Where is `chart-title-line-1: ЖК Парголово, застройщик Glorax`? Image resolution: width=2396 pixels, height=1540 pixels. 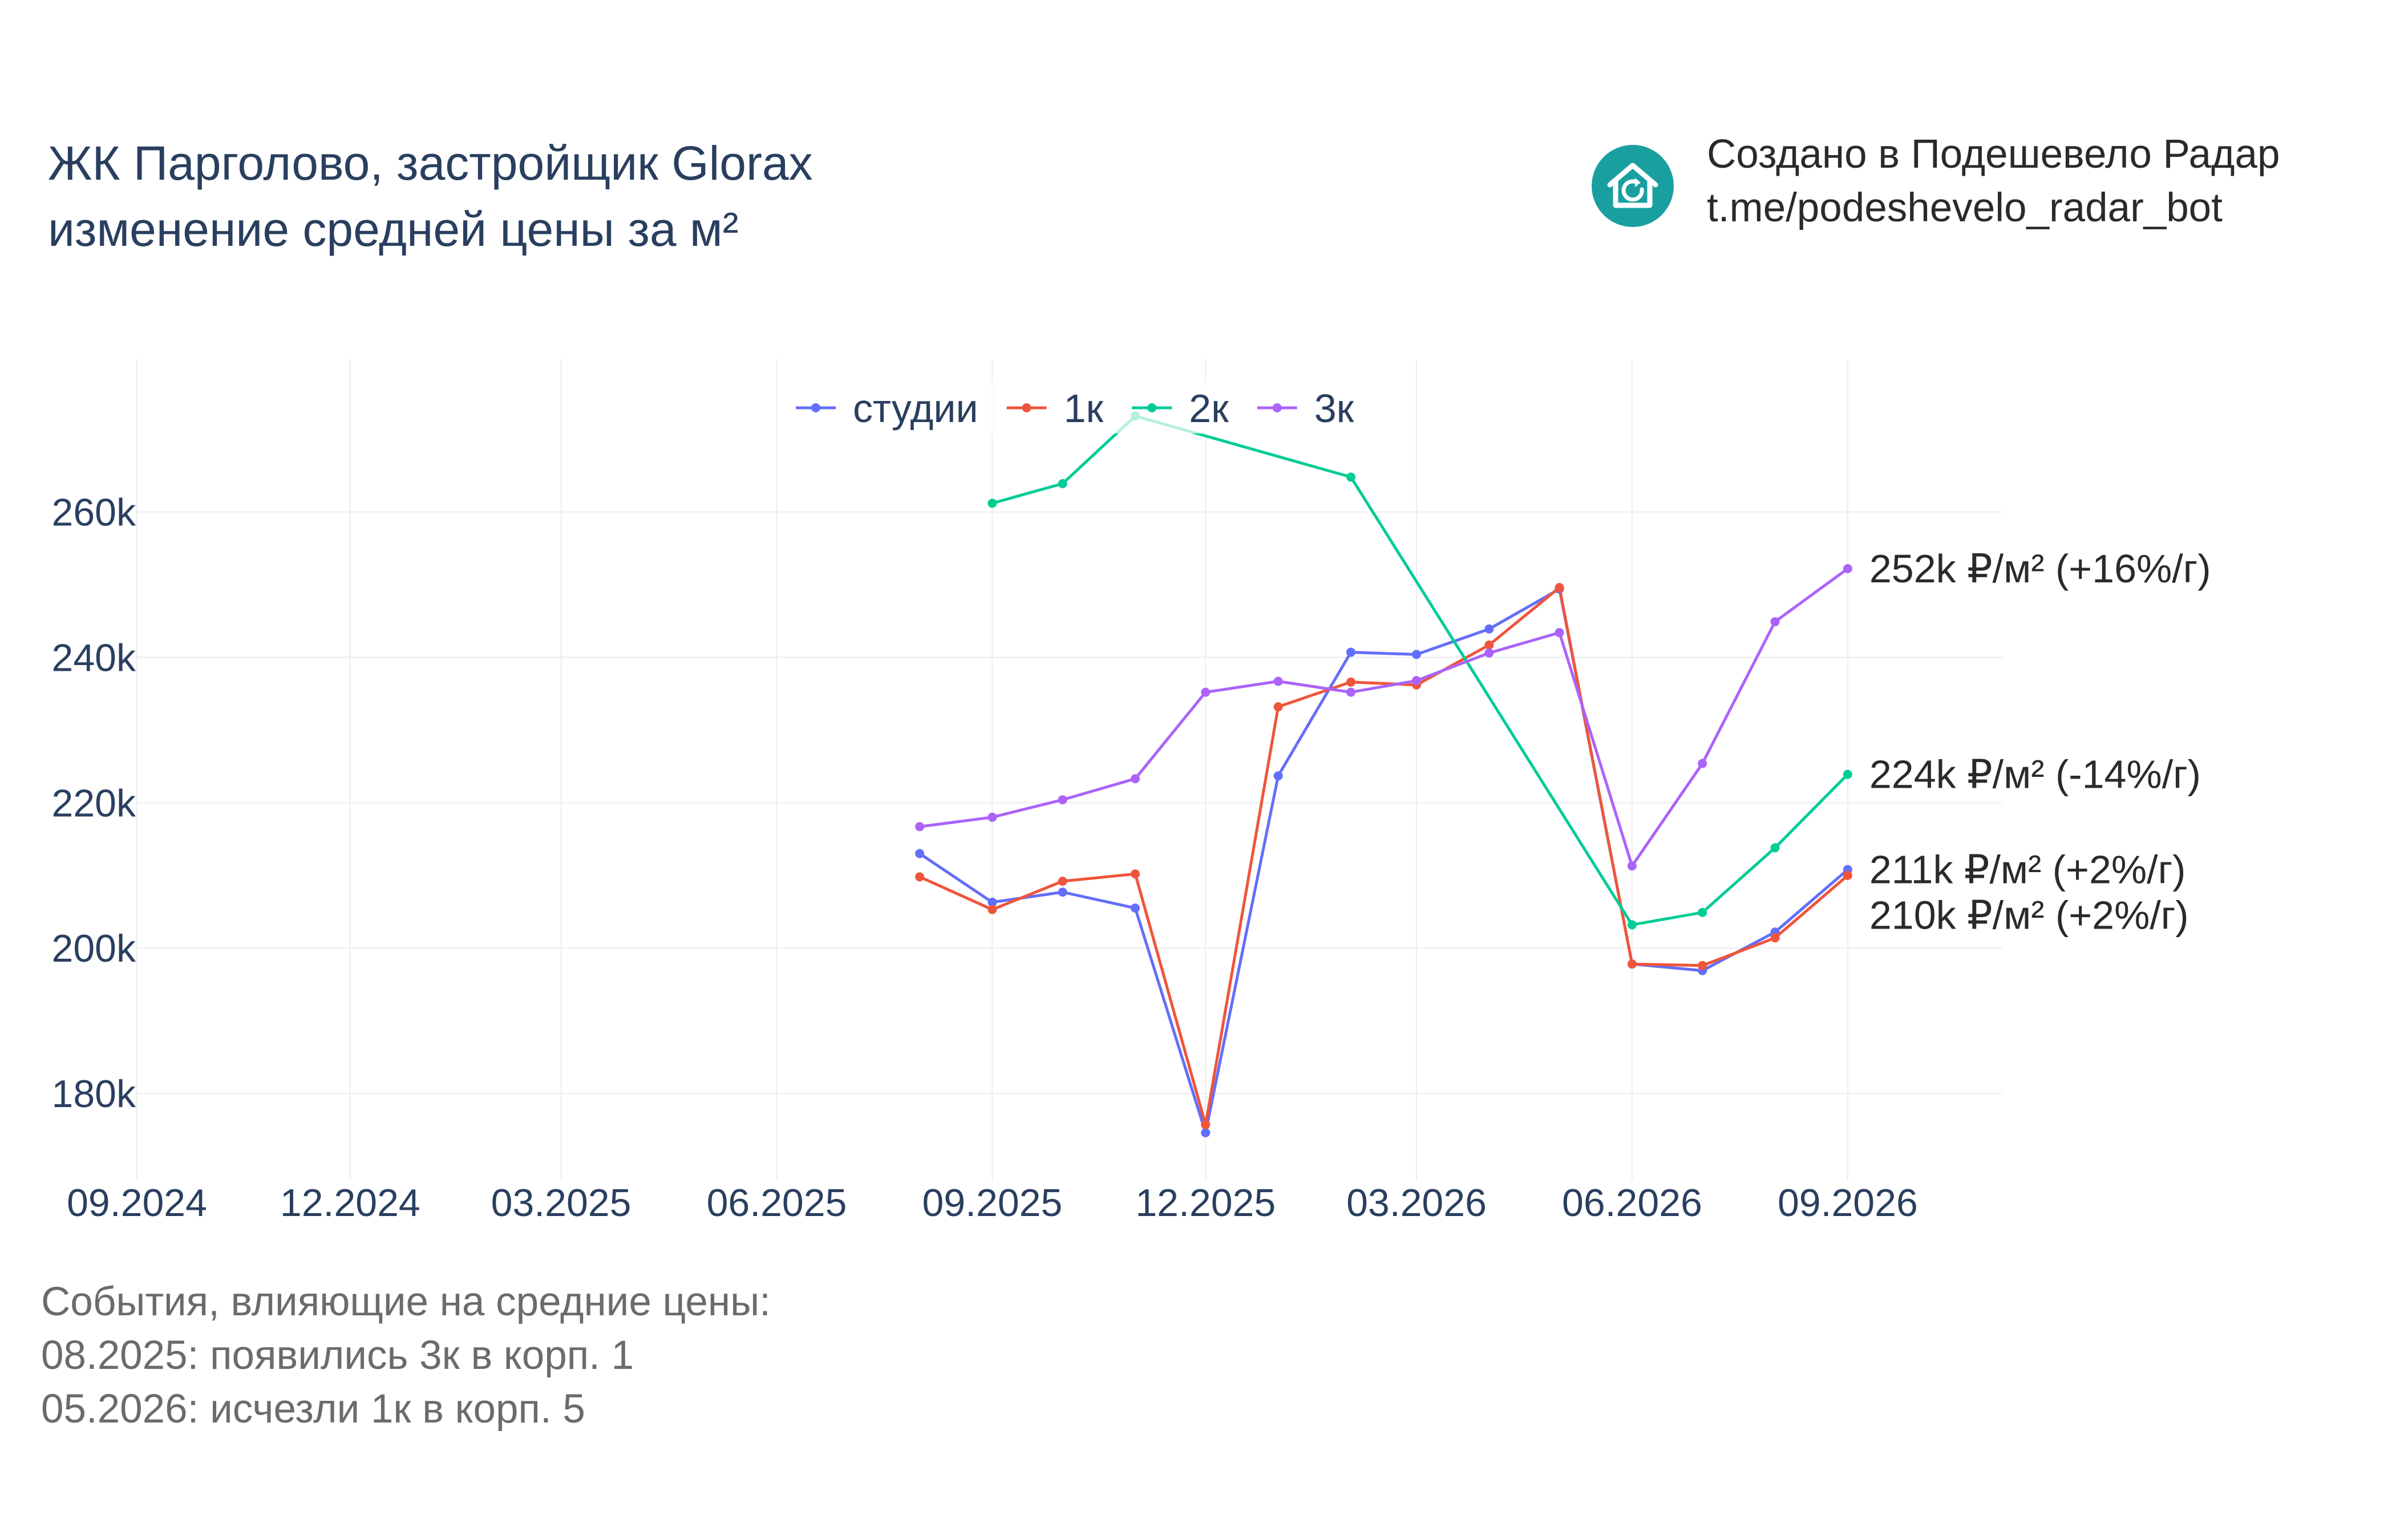
chart-title-line-1: ЖК Парголово, застройщик Glorax is located at coordinates (430, 163).